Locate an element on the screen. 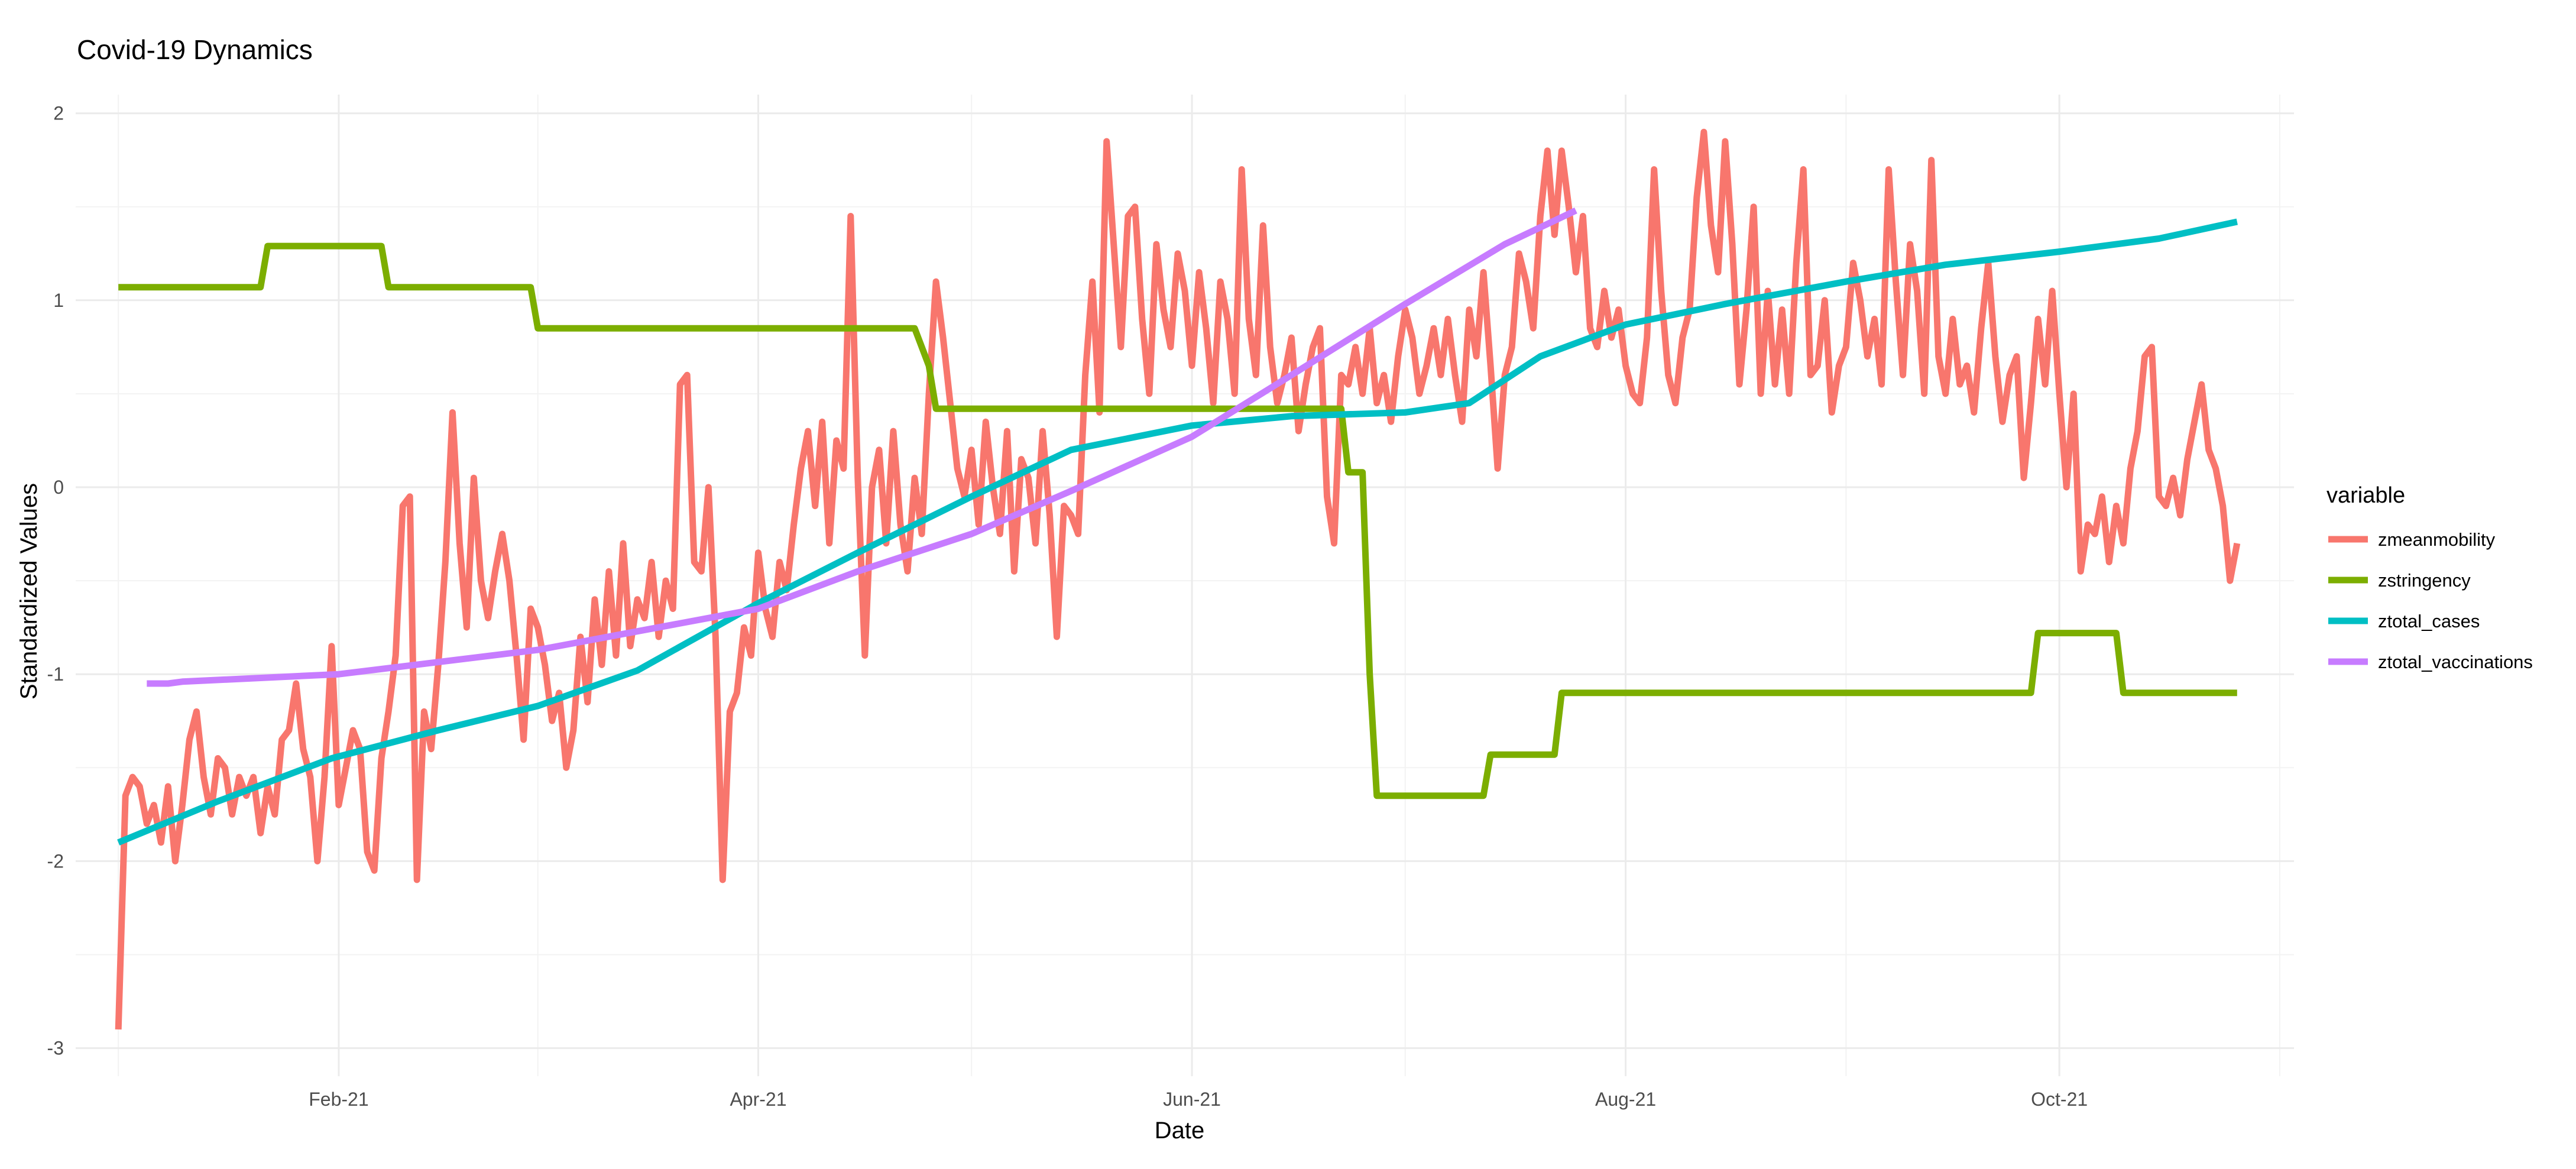  x-axis-title: Date is located at coordinates (1180, 1131).